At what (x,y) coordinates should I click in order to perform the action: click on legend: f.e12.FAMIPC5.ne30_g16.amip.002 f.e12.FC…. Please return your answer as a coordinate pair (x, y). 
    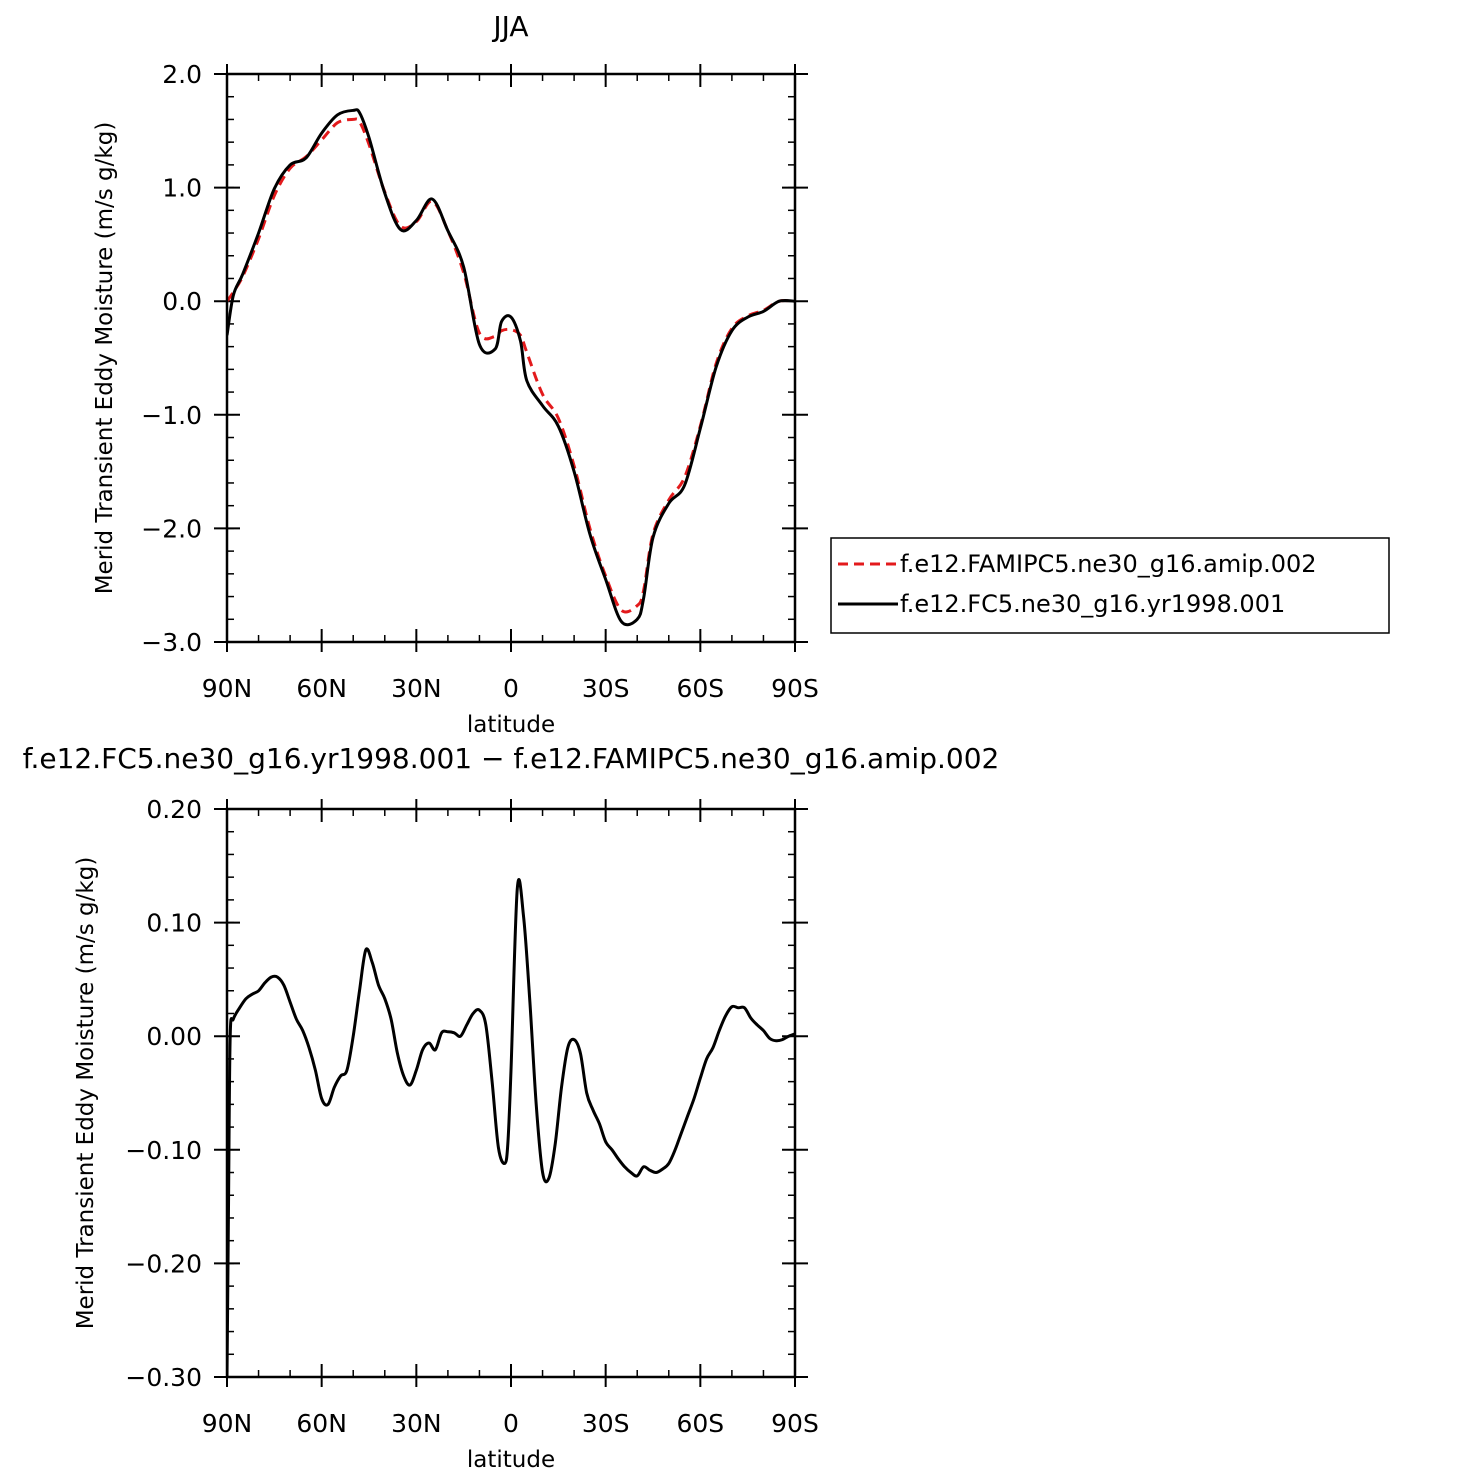
    Looking at the image, I should click on (1110, 585).